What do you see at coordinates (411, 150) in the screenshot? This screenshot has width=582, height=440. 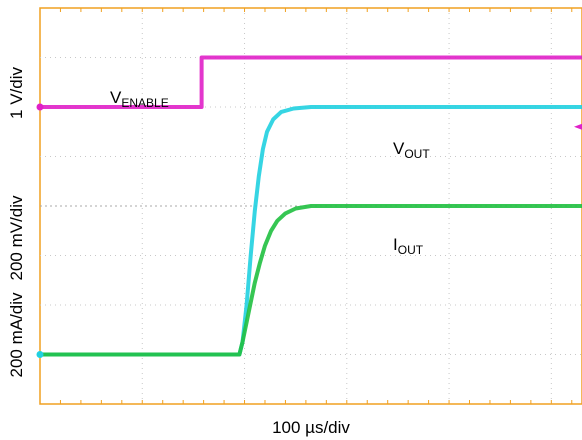 I see `series-label-vout: VOUT` at bounding box center [411, 150].